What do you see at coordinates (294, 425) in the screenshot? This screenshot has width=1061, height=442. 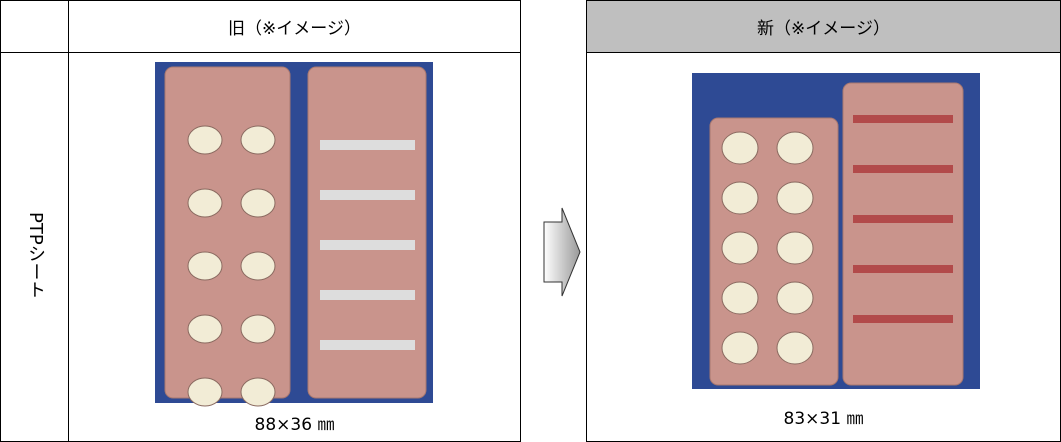 I see `old-caption: 88×36 ㎜` at bounding box center [294, 425].